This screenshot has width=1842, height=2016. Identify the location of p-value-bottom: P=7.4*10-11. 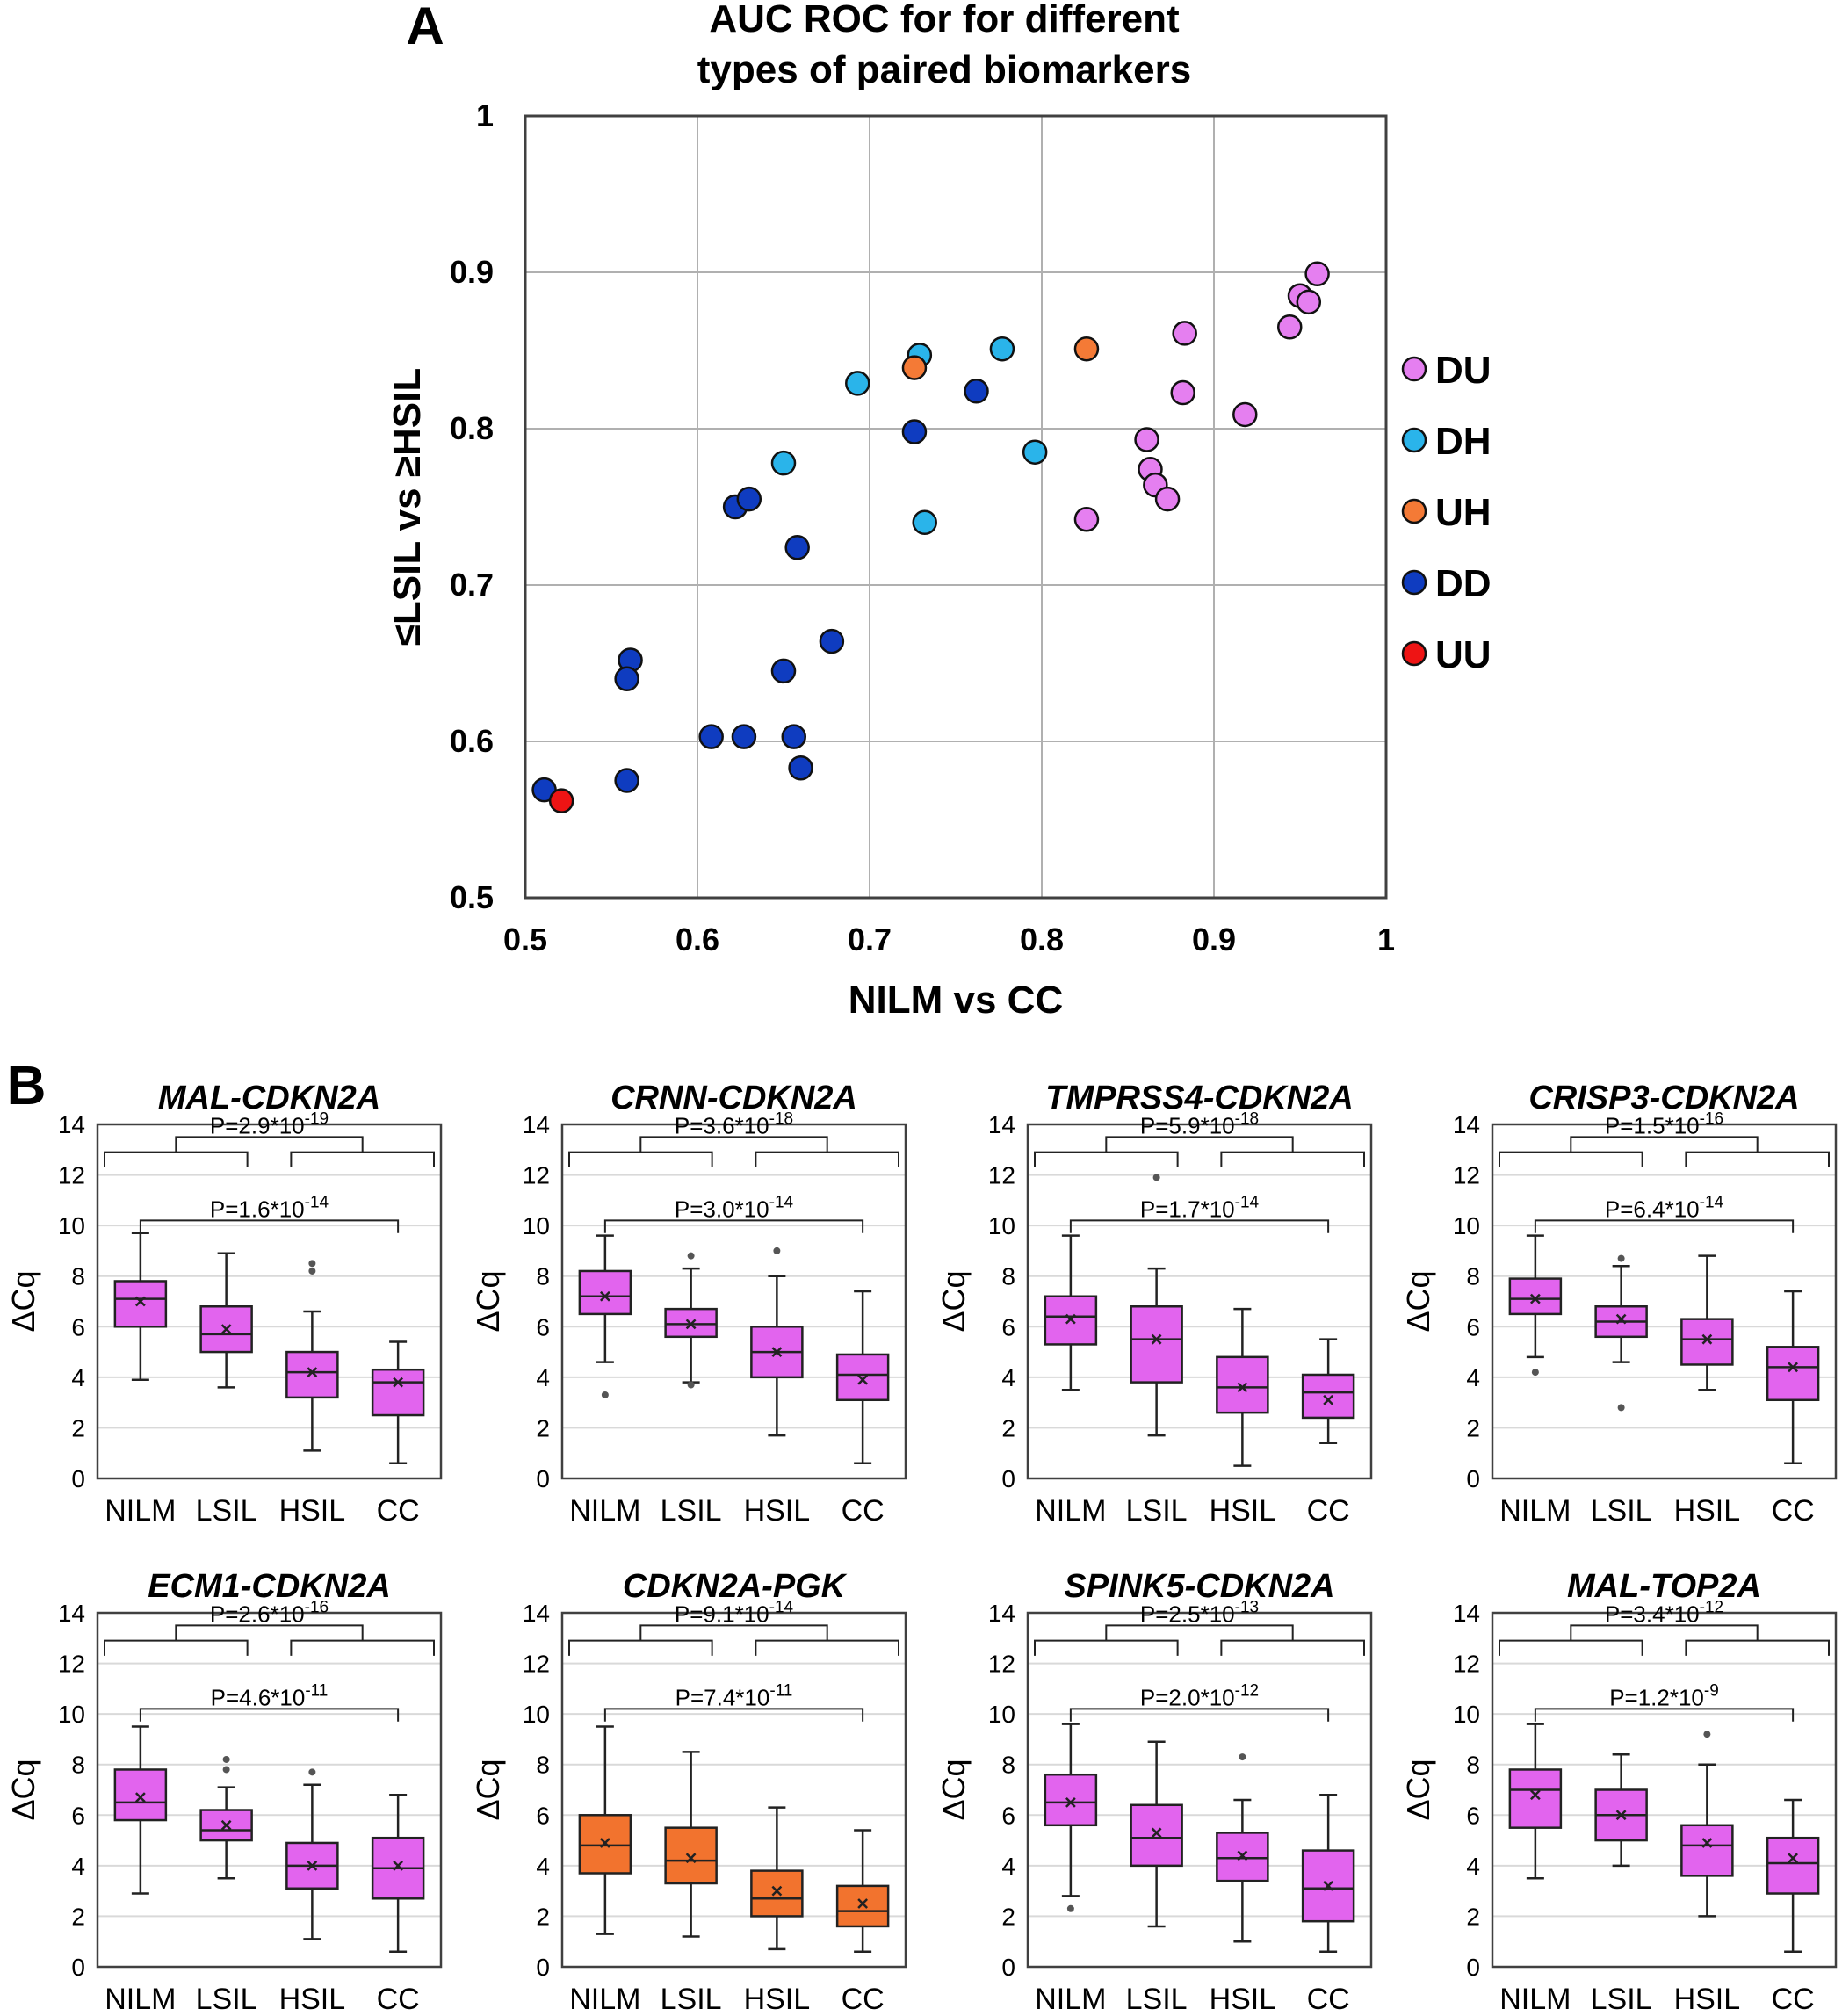
(734, 1696).